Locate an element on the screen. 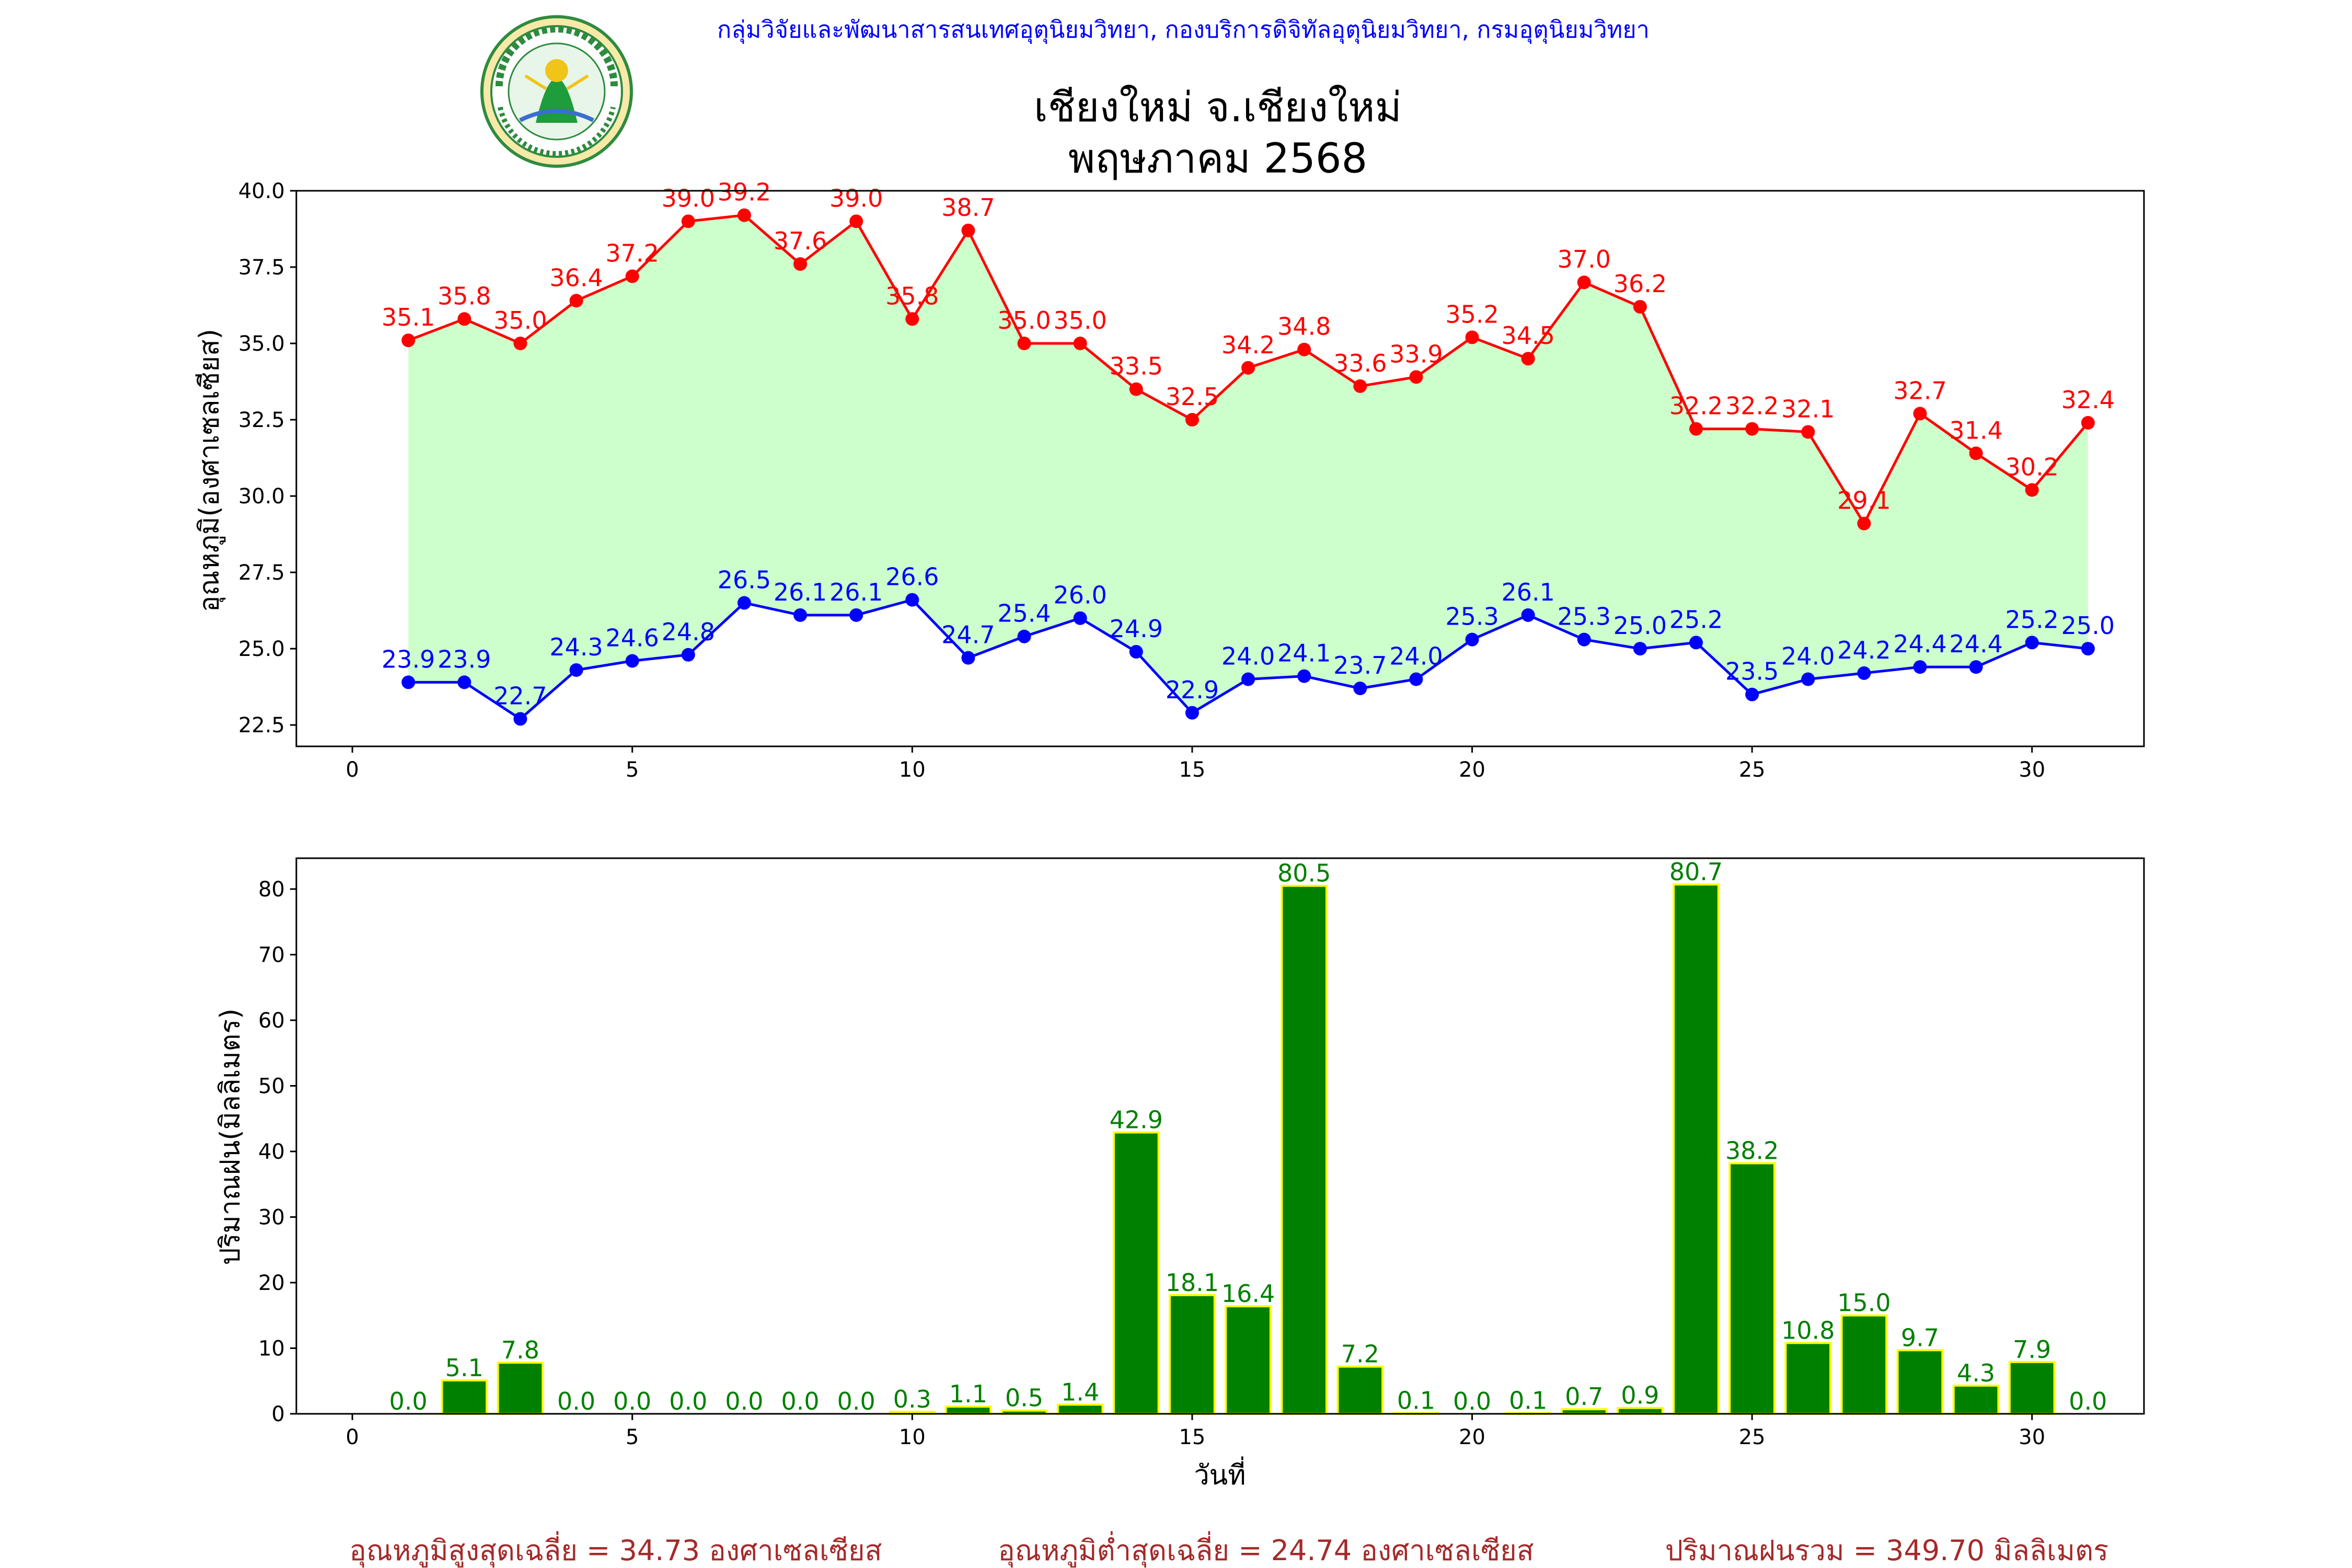 The height and width of the screenshot is (1568, 2352). rainfall-y-axis: 0 10 20 30 40 50 60 70 80 is located at coordinates (277, 1152).